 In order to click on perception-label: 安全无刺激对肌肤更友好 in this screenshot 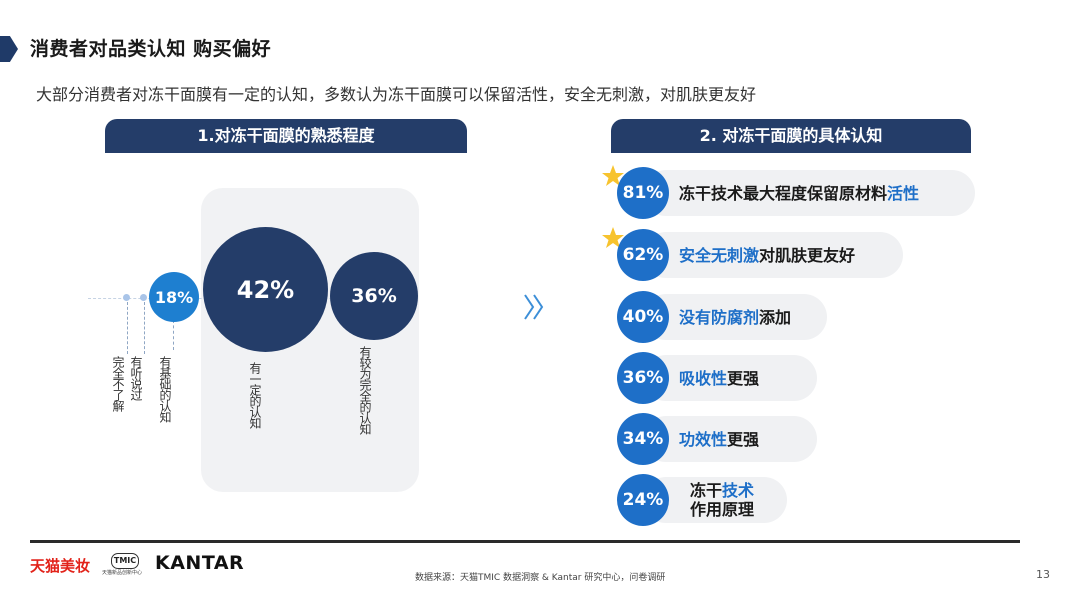, I will do `click(767, 255)`.